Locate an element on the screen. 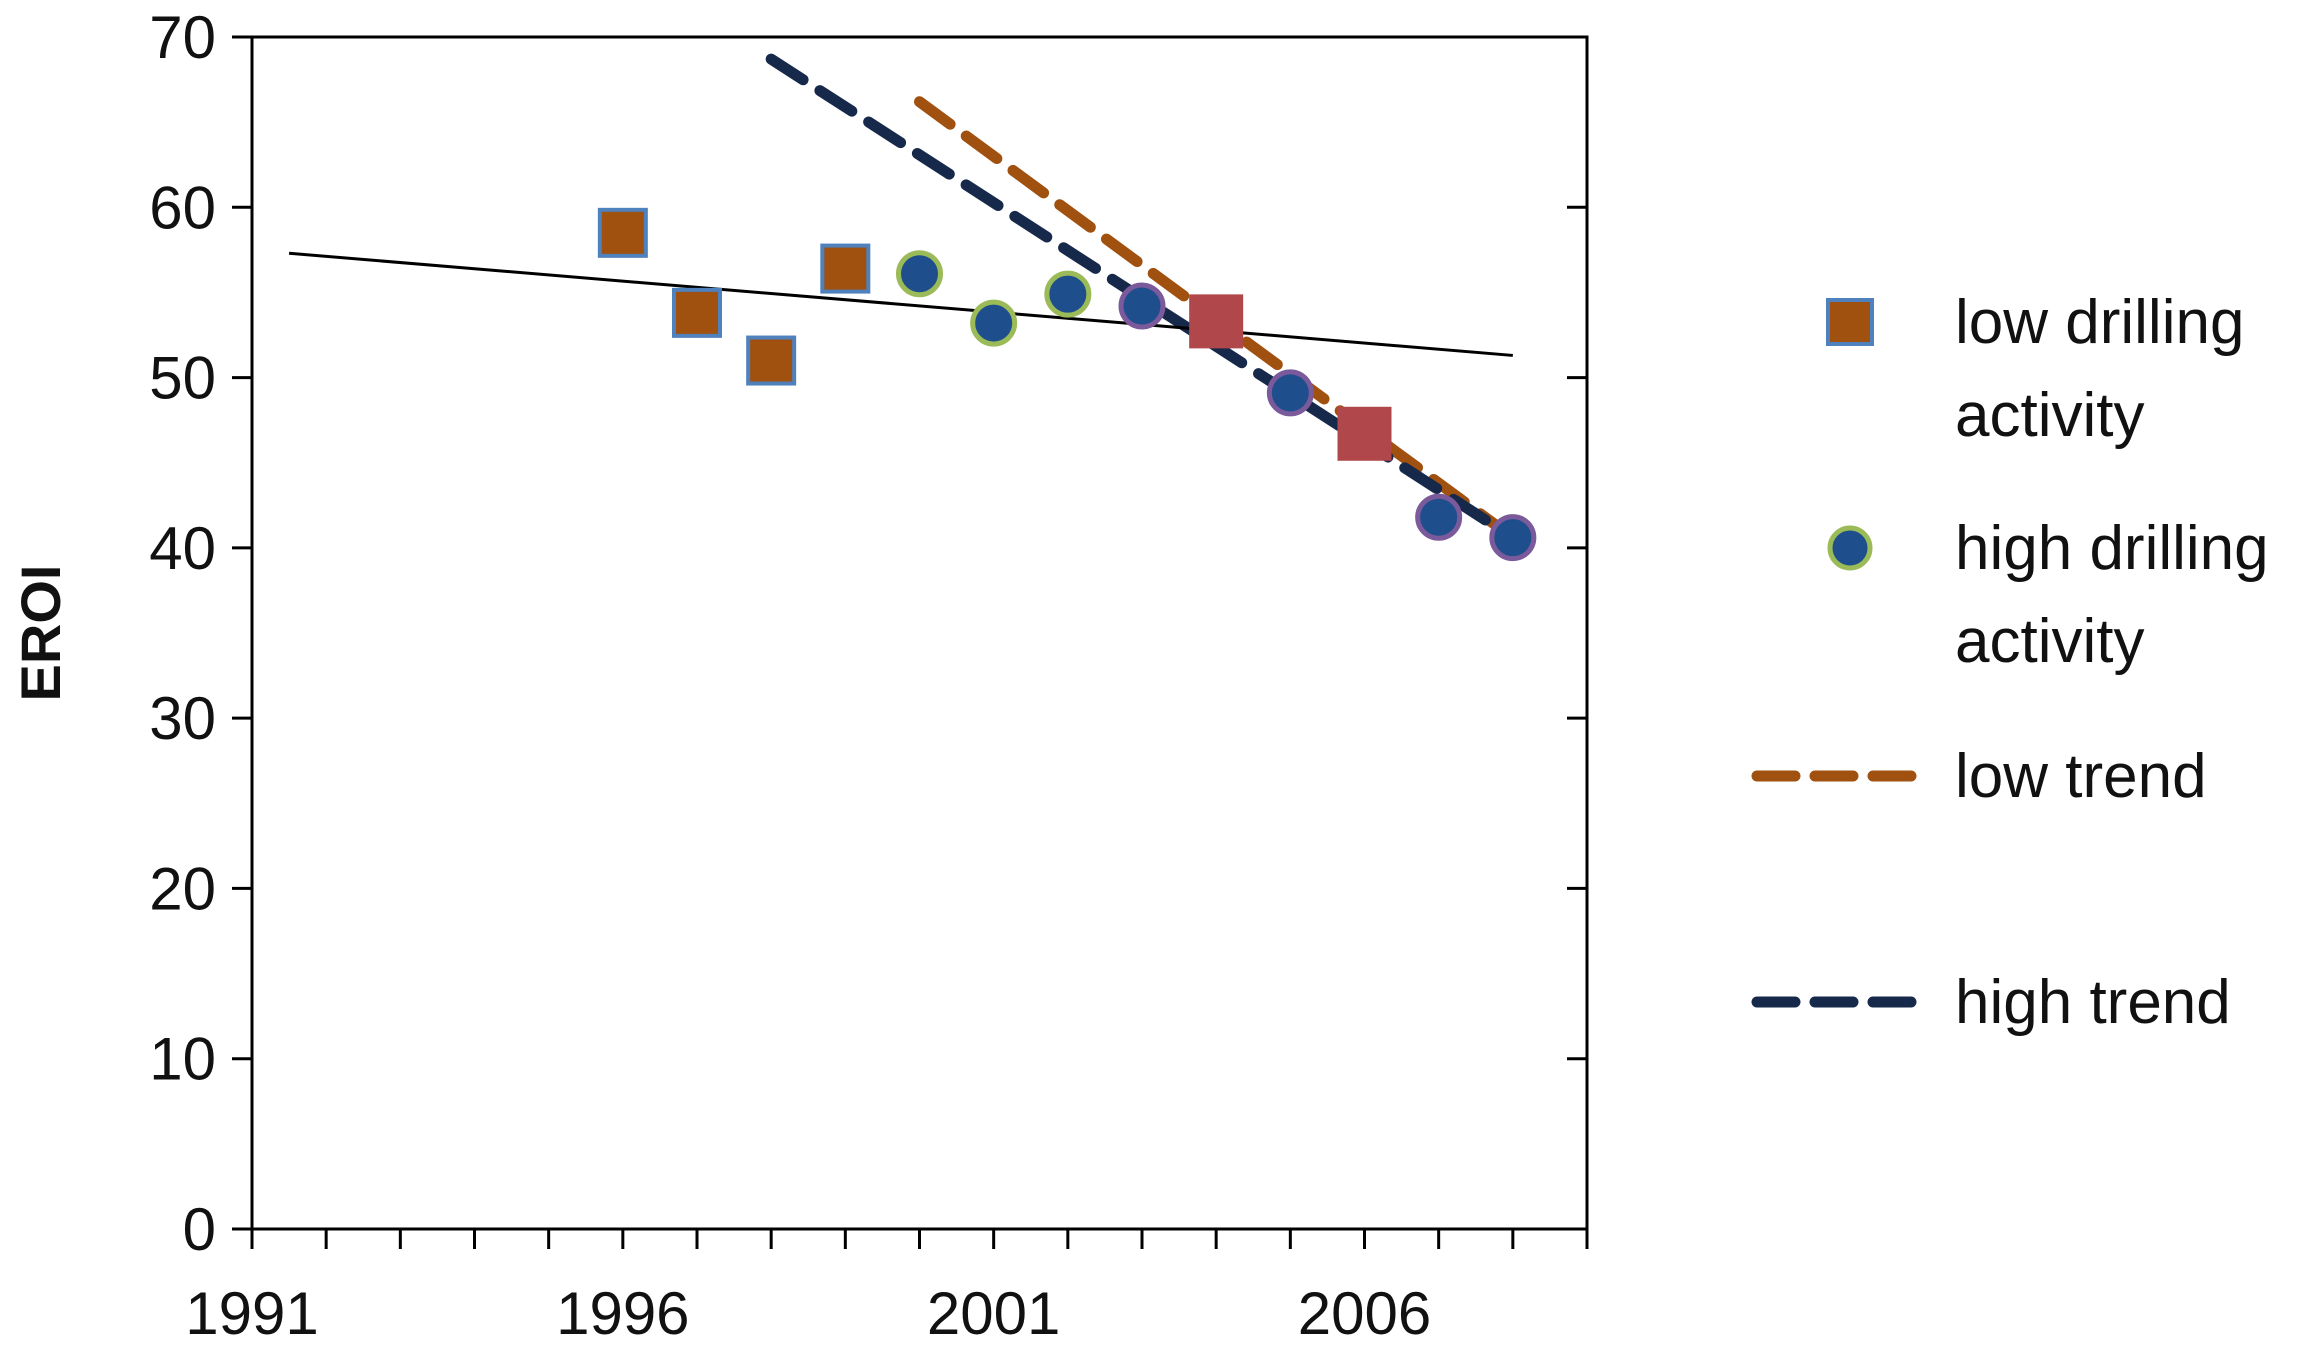 The image size is (2320, 1358). legend-low-drilling-marker is located at coordinates (1850, 322).